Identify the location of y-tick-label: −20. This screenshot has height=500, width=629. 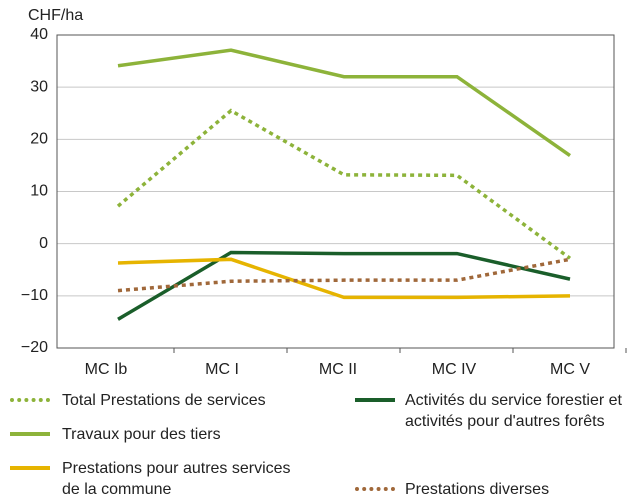
(34, 347).